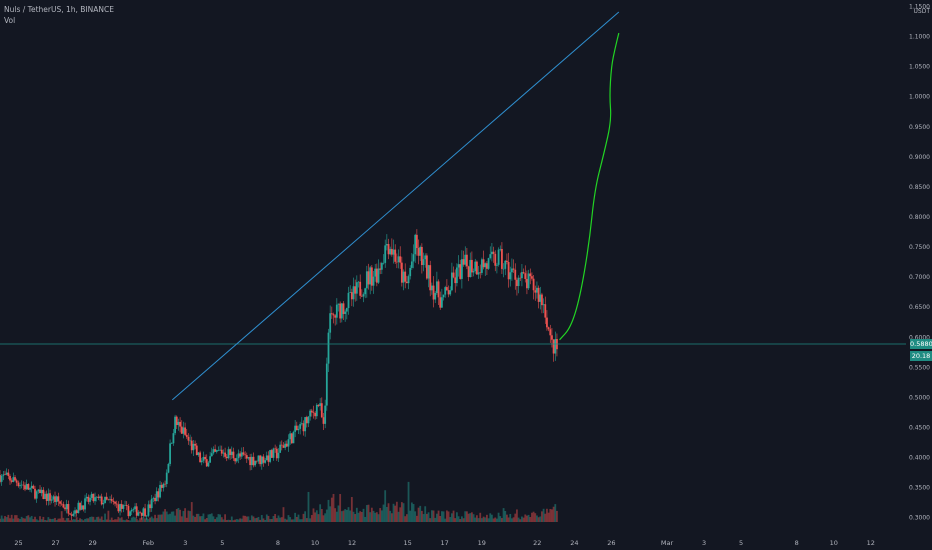 Image resolution: width=932 pixels, height=550 pixels. What do you see at coordinates (466, 536) in the screenshot?
I see `time-axis: 25 27 29 Feb 3 5 8 10 12 15 17 19 22 24 26 Mar 3 5 8 10 12` at bounding box center [466, 536].